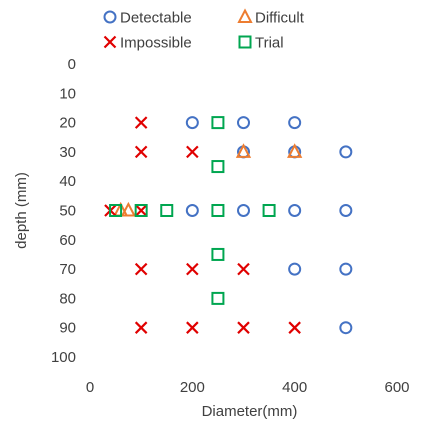  What do you see at coordinates (110, 17) in the screenshot?
I see `legend-marker-detectable` at bounding box center [110, 17].